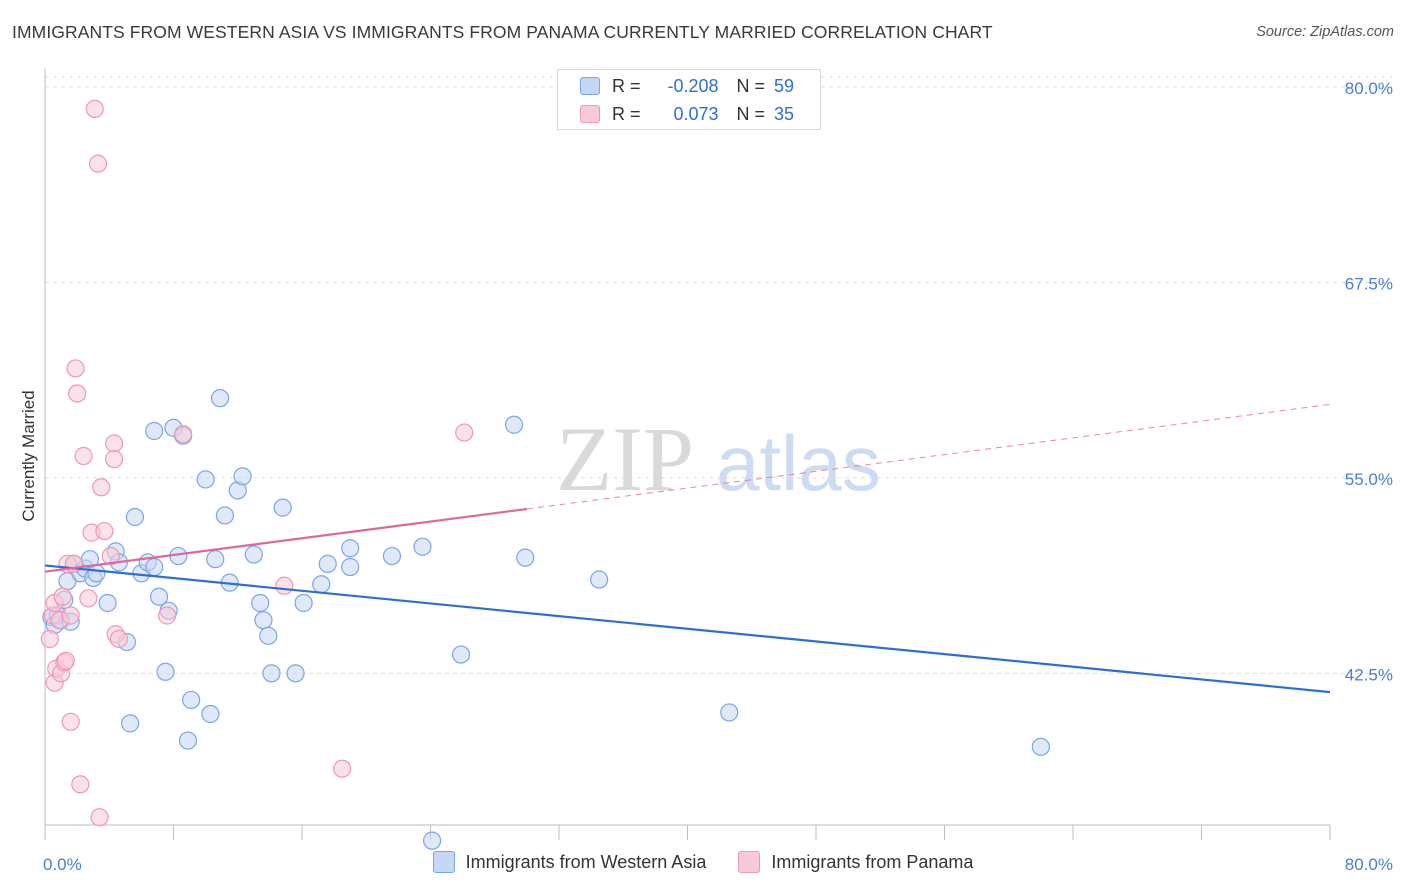  I want to click on legend-item-panama: Immigrants from Panama, so click(855, 862).